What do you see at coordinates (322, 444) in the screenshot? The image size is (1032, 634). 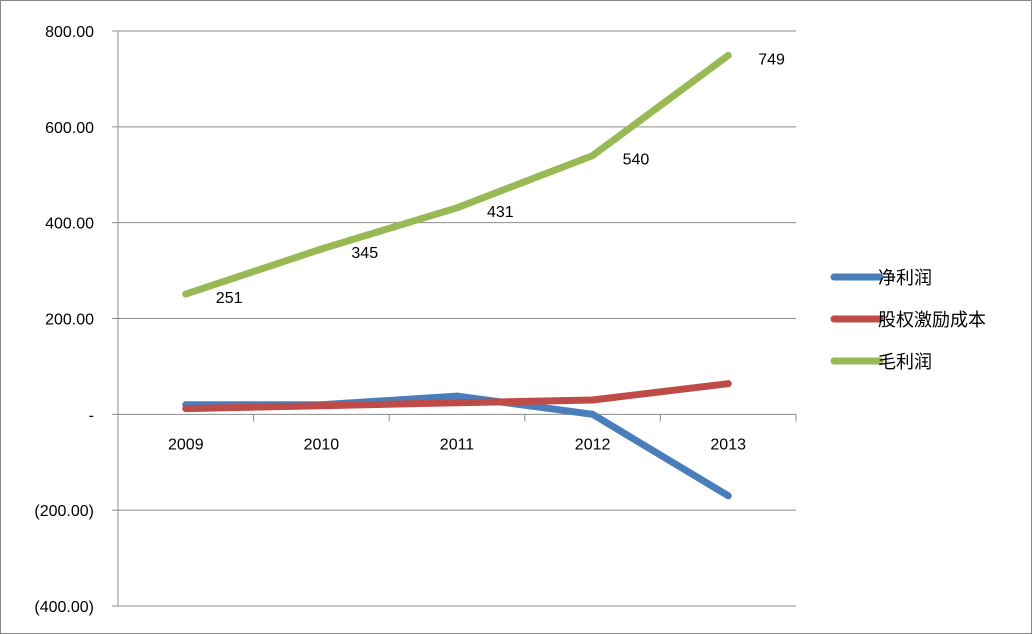 I see `x-tick-label: 2010` at bounding box center [322, 444].